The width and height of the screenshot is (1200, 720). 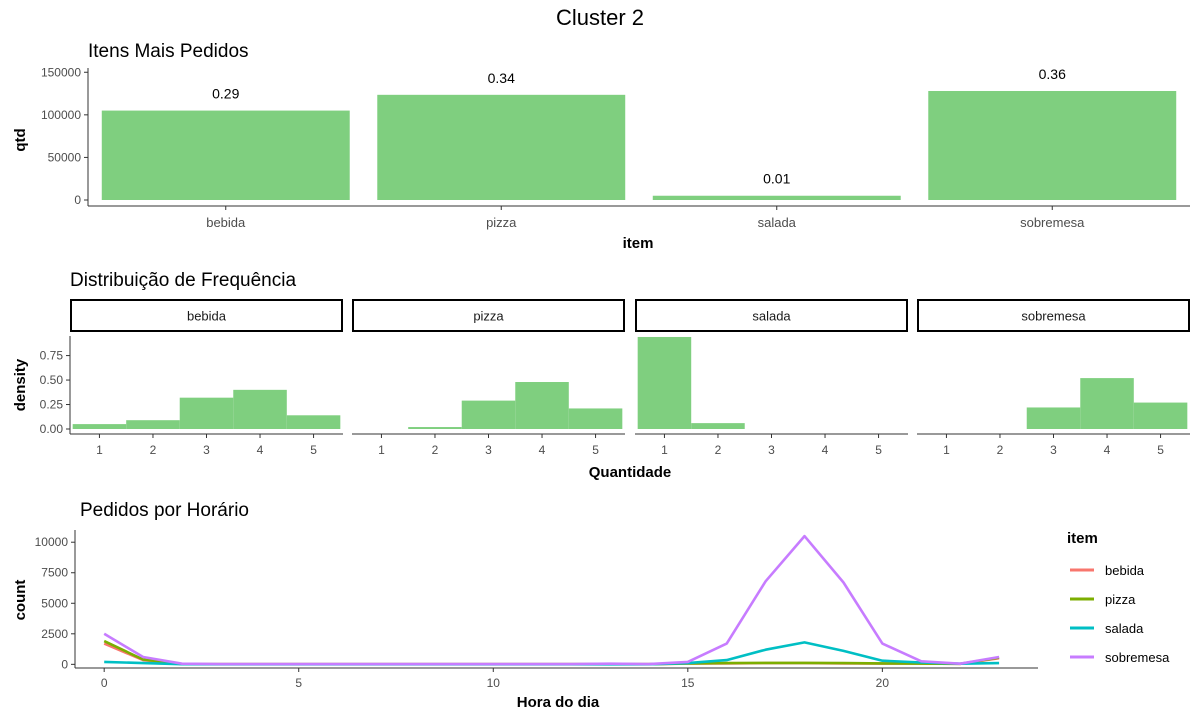 What do you see at coordinates (1082, 538) in the screenshot?
I see `legend-title: item` at bounding box center [1082, 538].